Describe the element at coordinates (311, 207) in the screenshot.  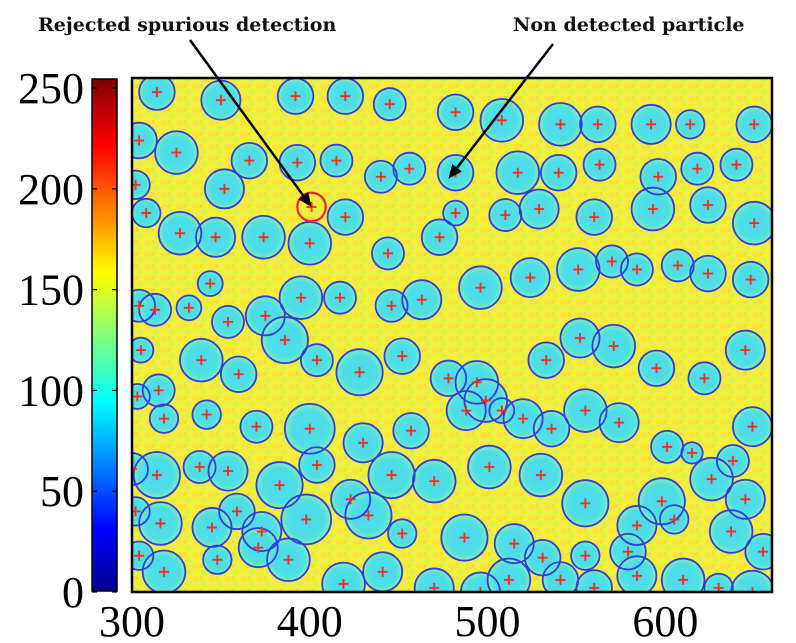
I see `rejected-detection-circle` at that location.